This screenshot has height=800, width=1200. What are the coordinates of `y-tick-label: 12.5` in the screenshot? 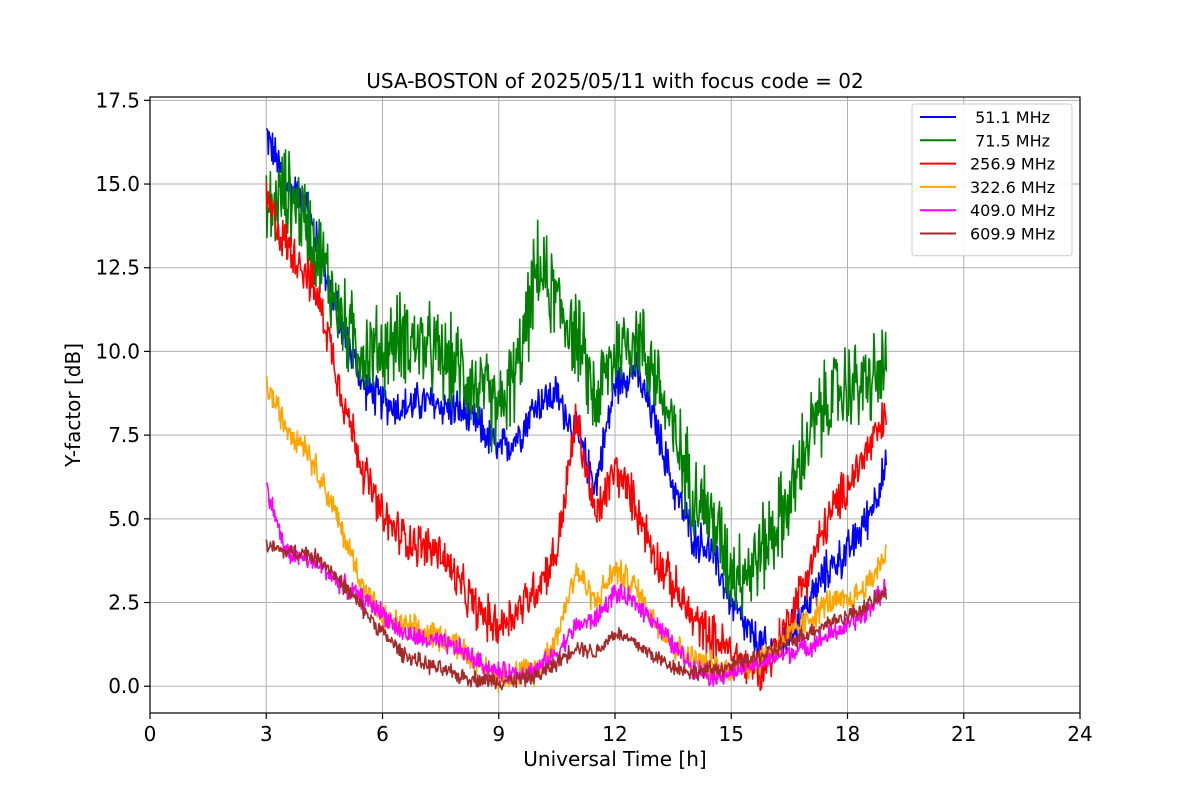 It's located at (117, 268).